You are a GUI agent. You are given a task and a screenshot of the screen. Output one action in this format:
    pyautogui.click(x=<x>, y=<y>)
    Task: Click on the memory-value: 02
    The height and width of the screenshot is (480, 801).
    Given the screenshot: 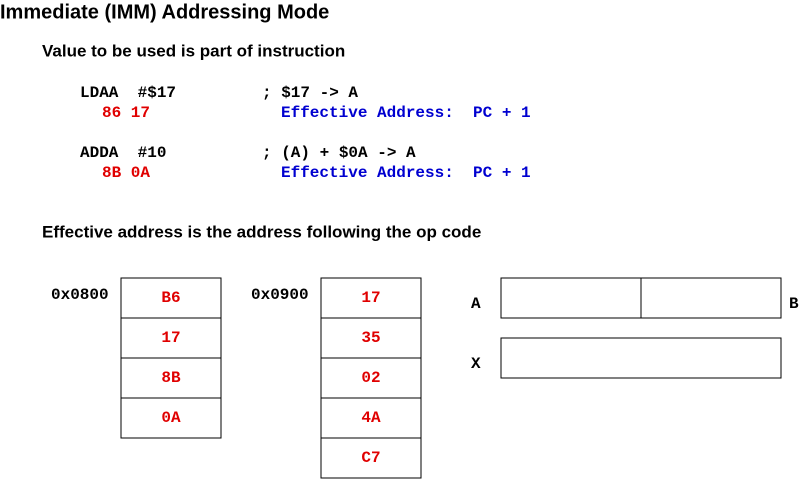 What is the action you would take?
    pyautogui.click(x=370, y=378)
    